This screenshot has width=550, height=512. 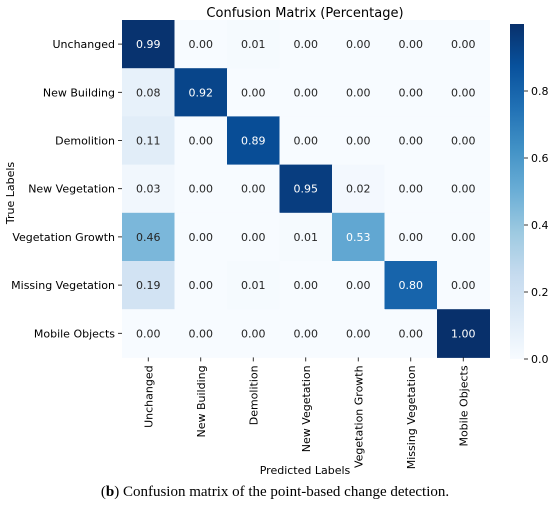 I want to click on x-tick-label: Missing Vegetation, so click(x=411, y=417).